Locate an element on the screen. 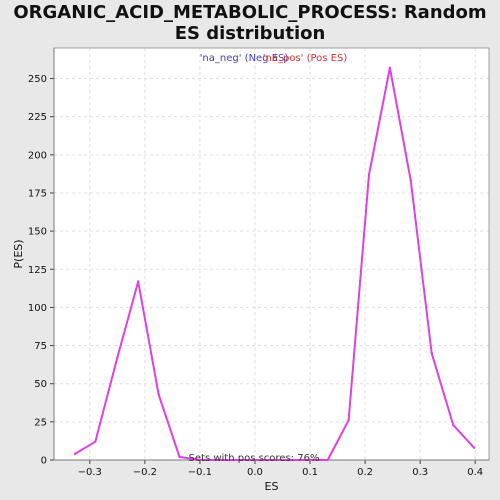 Image resolution: width=500 pixels, height=500 pixels. legend: 'na_neg' (Neg ES)'na_pos' (Pos ES) is located at coordinates (274, 58).